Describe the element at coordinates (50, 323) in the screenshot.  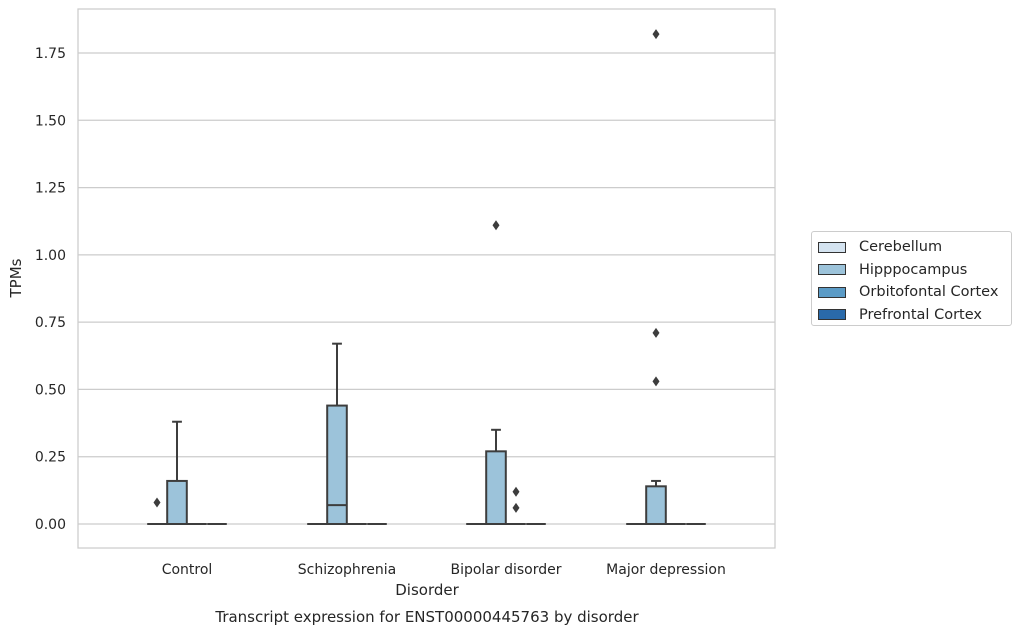
I see `y-tick-label: 0.75` at that location.